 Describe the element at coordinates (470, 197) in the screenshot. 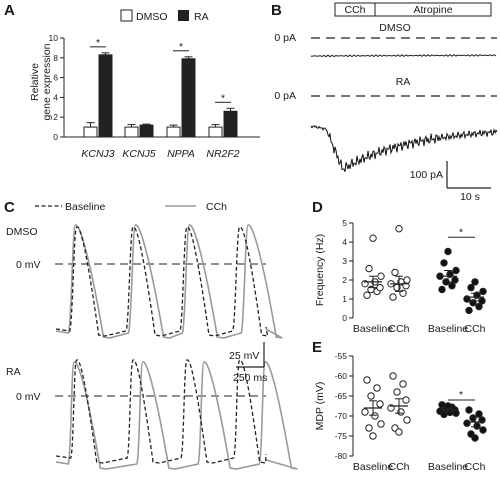

I see `scale-label-time: 10 s` at that location.